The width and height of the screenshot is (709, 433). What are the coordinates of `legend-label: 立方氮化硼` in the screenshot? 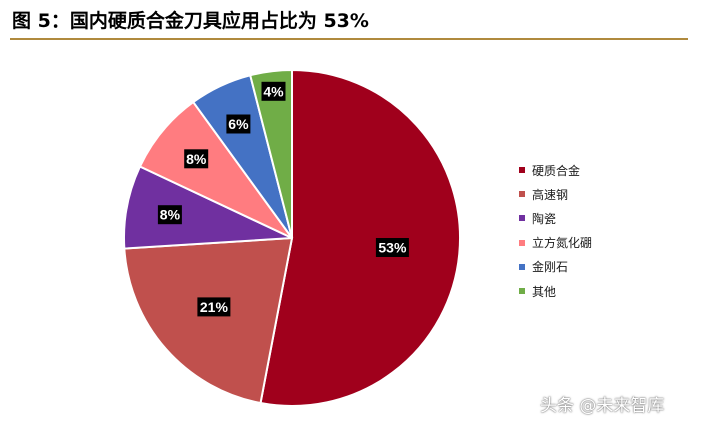 It's located at (562, 243).